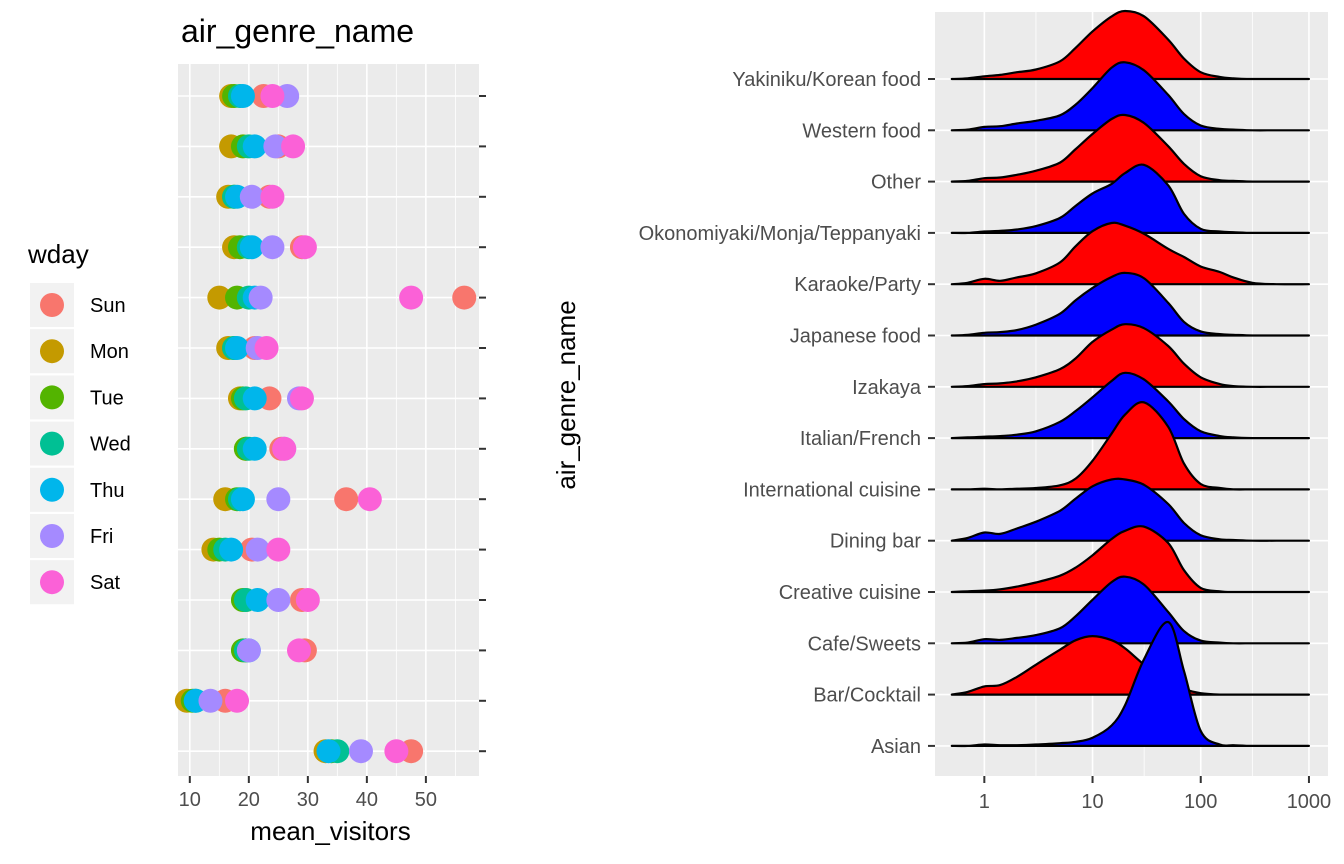  What do you see at coordinates (58, 254) in the screenshot?
I see `legend-title: wday` at bounding box center [58, 254].